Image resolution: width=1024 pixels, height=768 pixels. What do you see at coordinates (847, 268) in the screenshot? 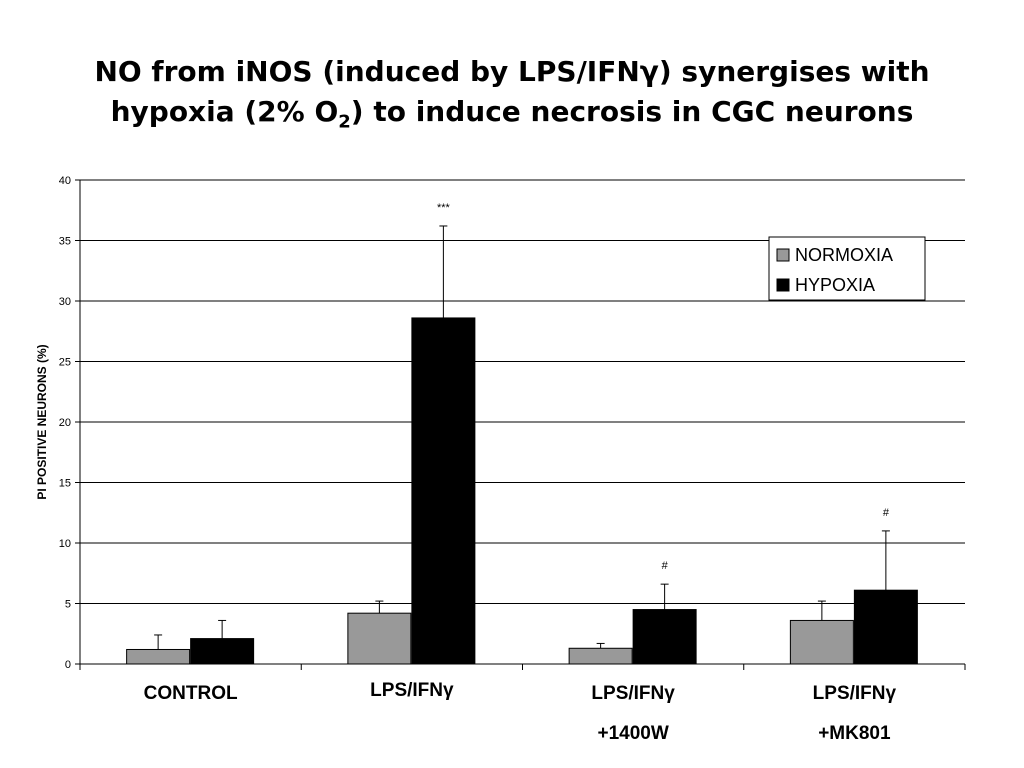
I see `legend-box` at bounding box center [847, 268].